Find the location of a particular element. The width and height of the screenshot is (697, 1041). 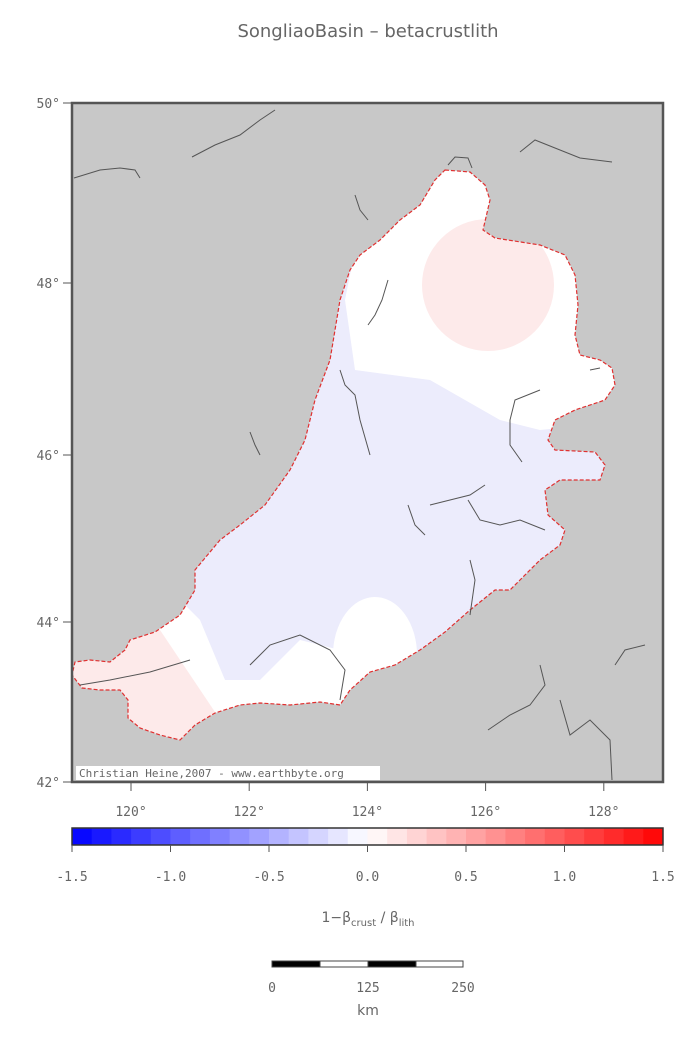

colorbar-label: 1−βcrust / βlith is located at coordinates (367, 919).